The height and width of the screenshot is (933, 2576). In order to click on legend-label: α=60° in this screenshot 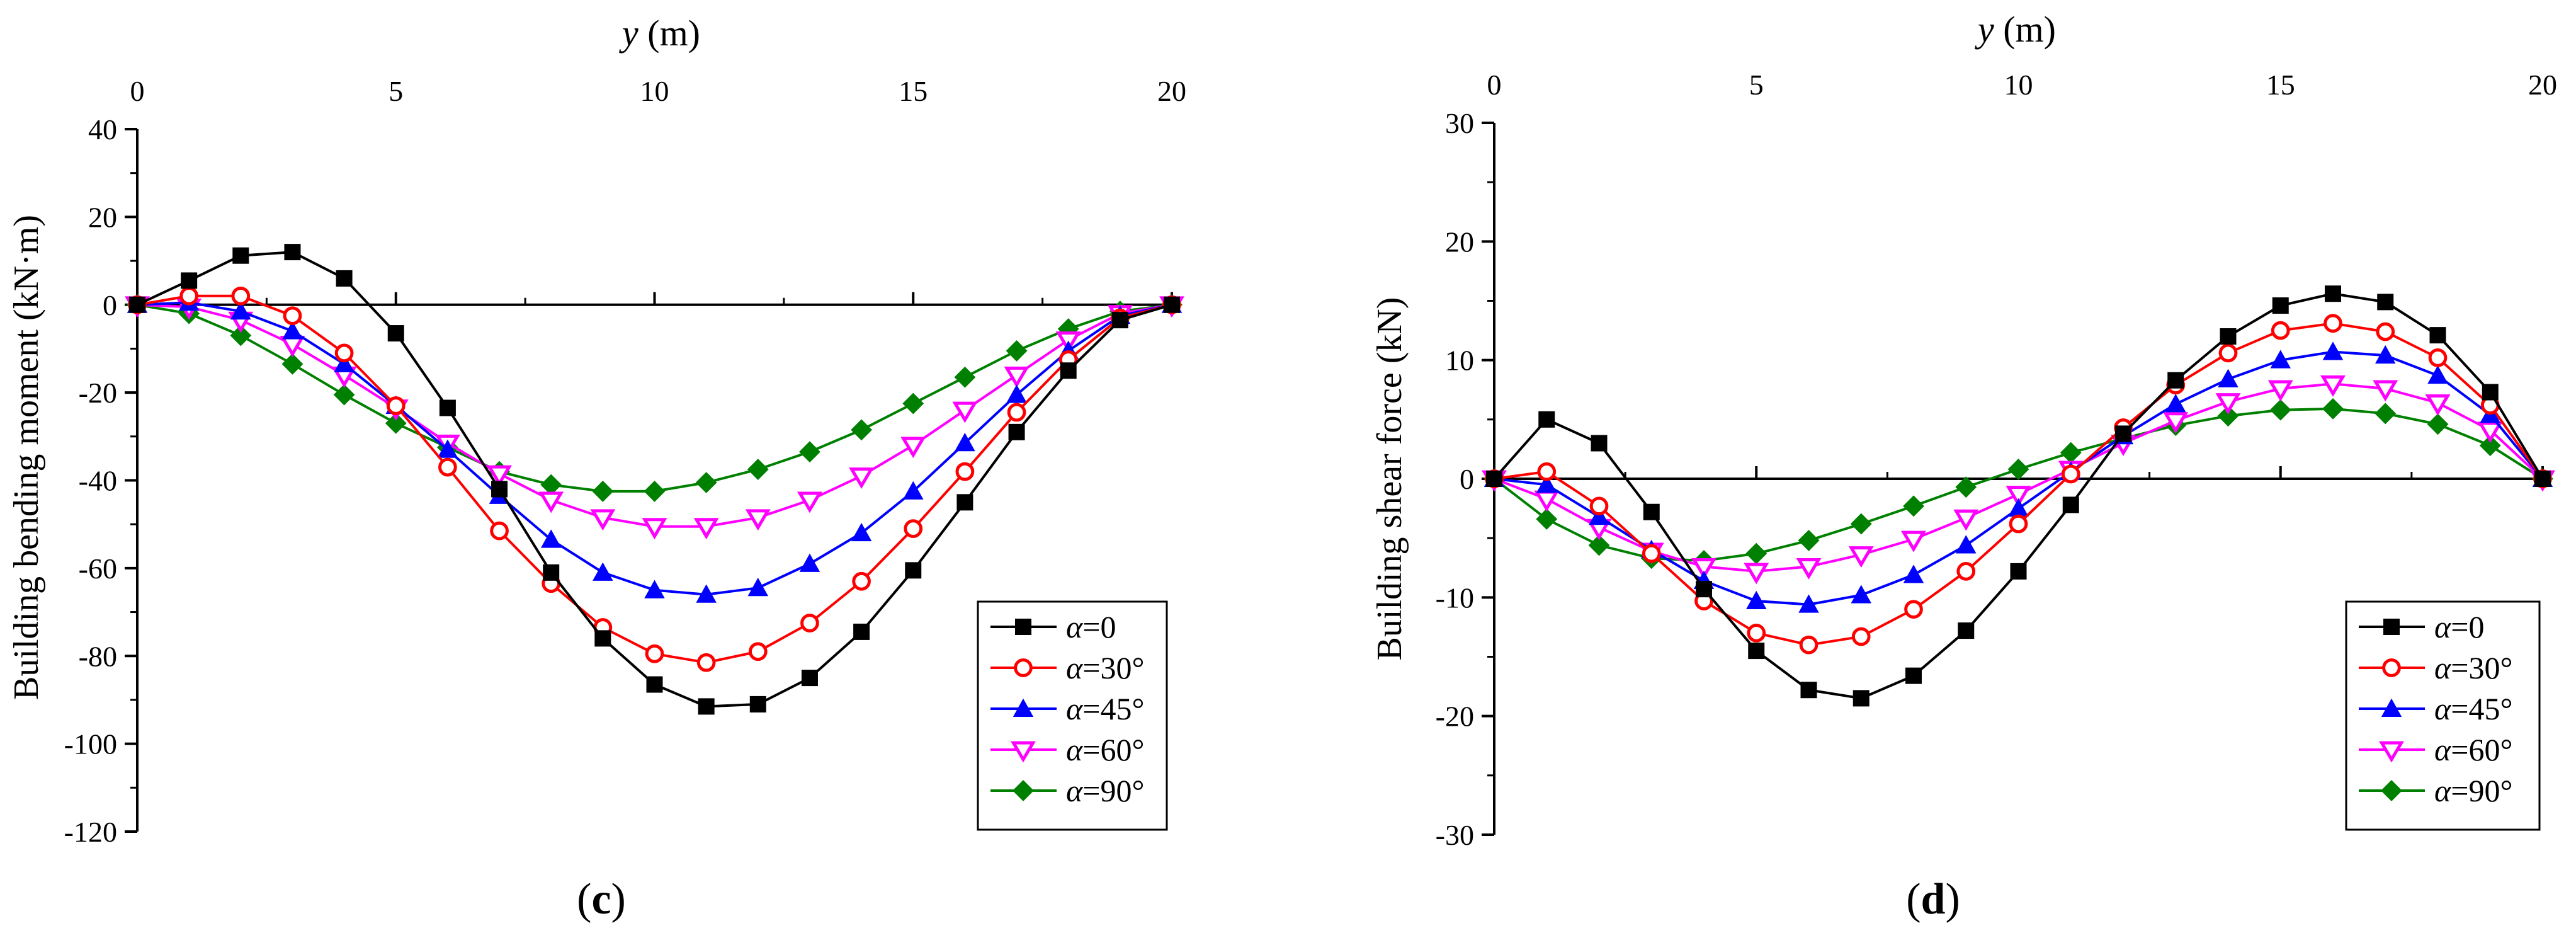, I will do `click(1105, 750)`.